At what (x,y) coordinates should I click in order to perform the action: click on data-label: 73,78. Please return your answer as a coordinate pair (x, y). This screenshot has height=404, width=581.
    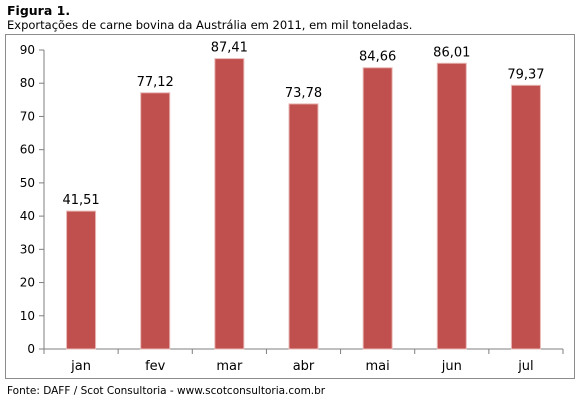
    Looking at the image, I should click on (303, 93).